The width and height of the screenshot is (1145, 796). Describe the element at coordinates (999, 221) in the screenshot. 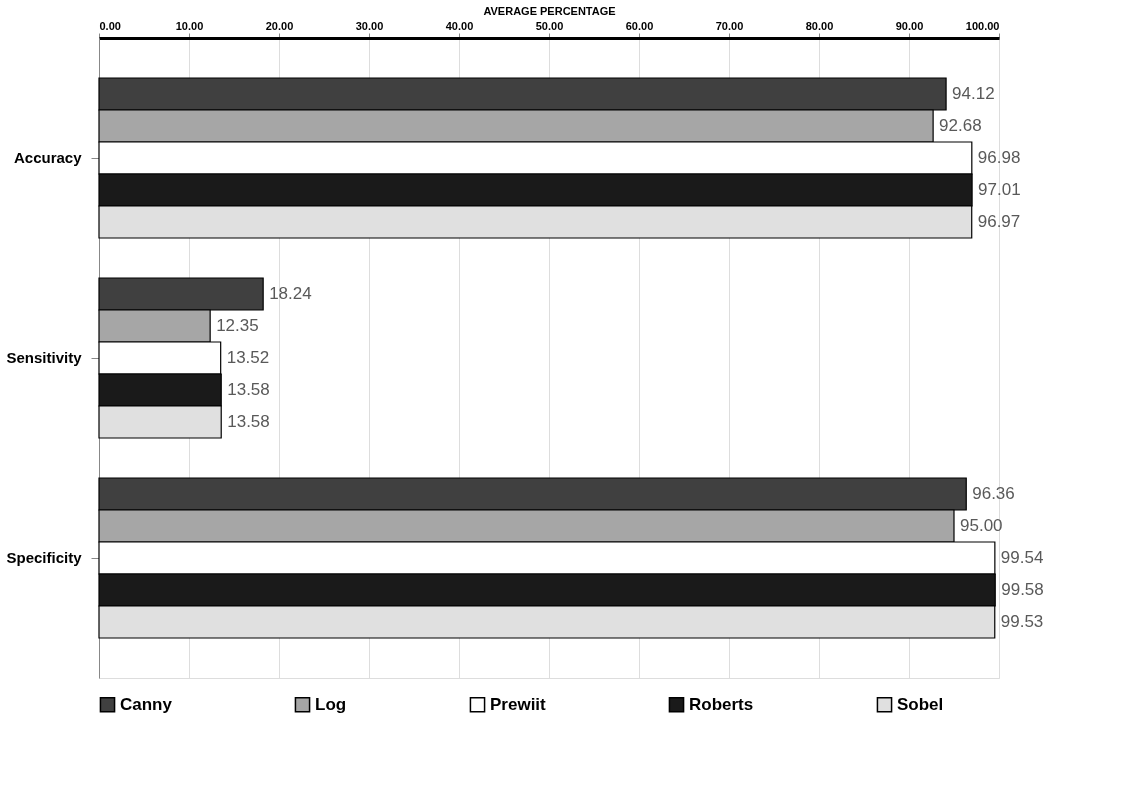

I see `data-label: 96.97` at that location.